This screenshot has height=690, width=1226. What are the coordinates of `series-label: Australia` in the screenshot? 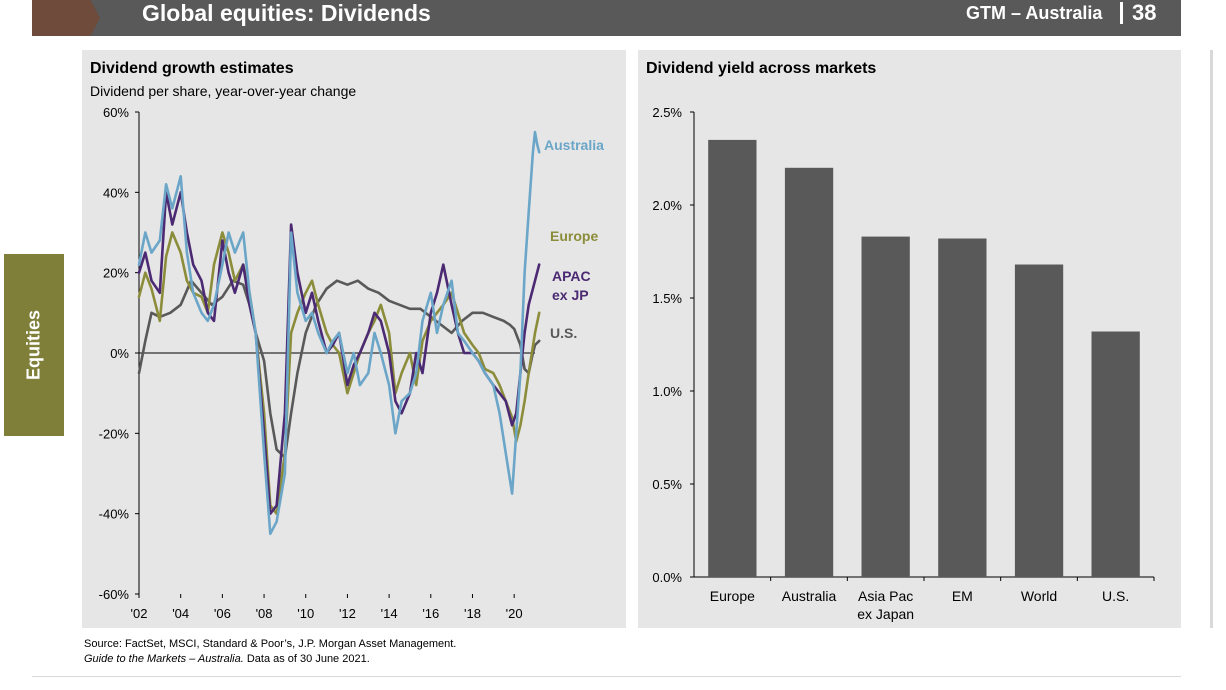 It's located at (574, 145).